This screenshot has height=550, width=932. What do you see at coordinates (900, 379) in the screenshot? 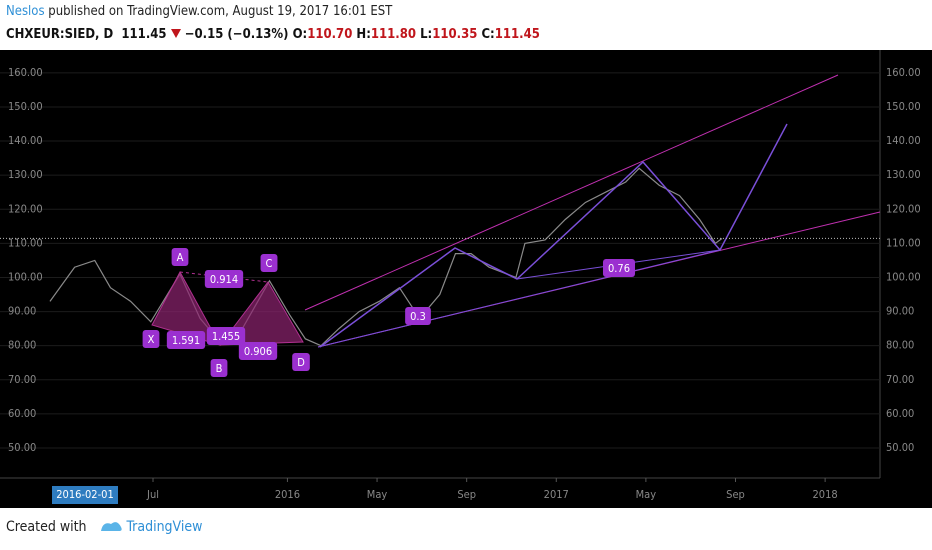
I see `y-tick-label-right: 70.00` at bounding box center [900, 379].